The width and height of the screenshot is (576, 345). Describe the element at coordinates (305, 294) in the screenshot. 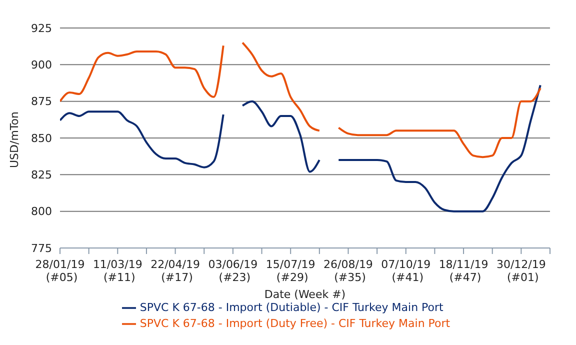

I see `x-axis-title: Date (Week #)` at that location.